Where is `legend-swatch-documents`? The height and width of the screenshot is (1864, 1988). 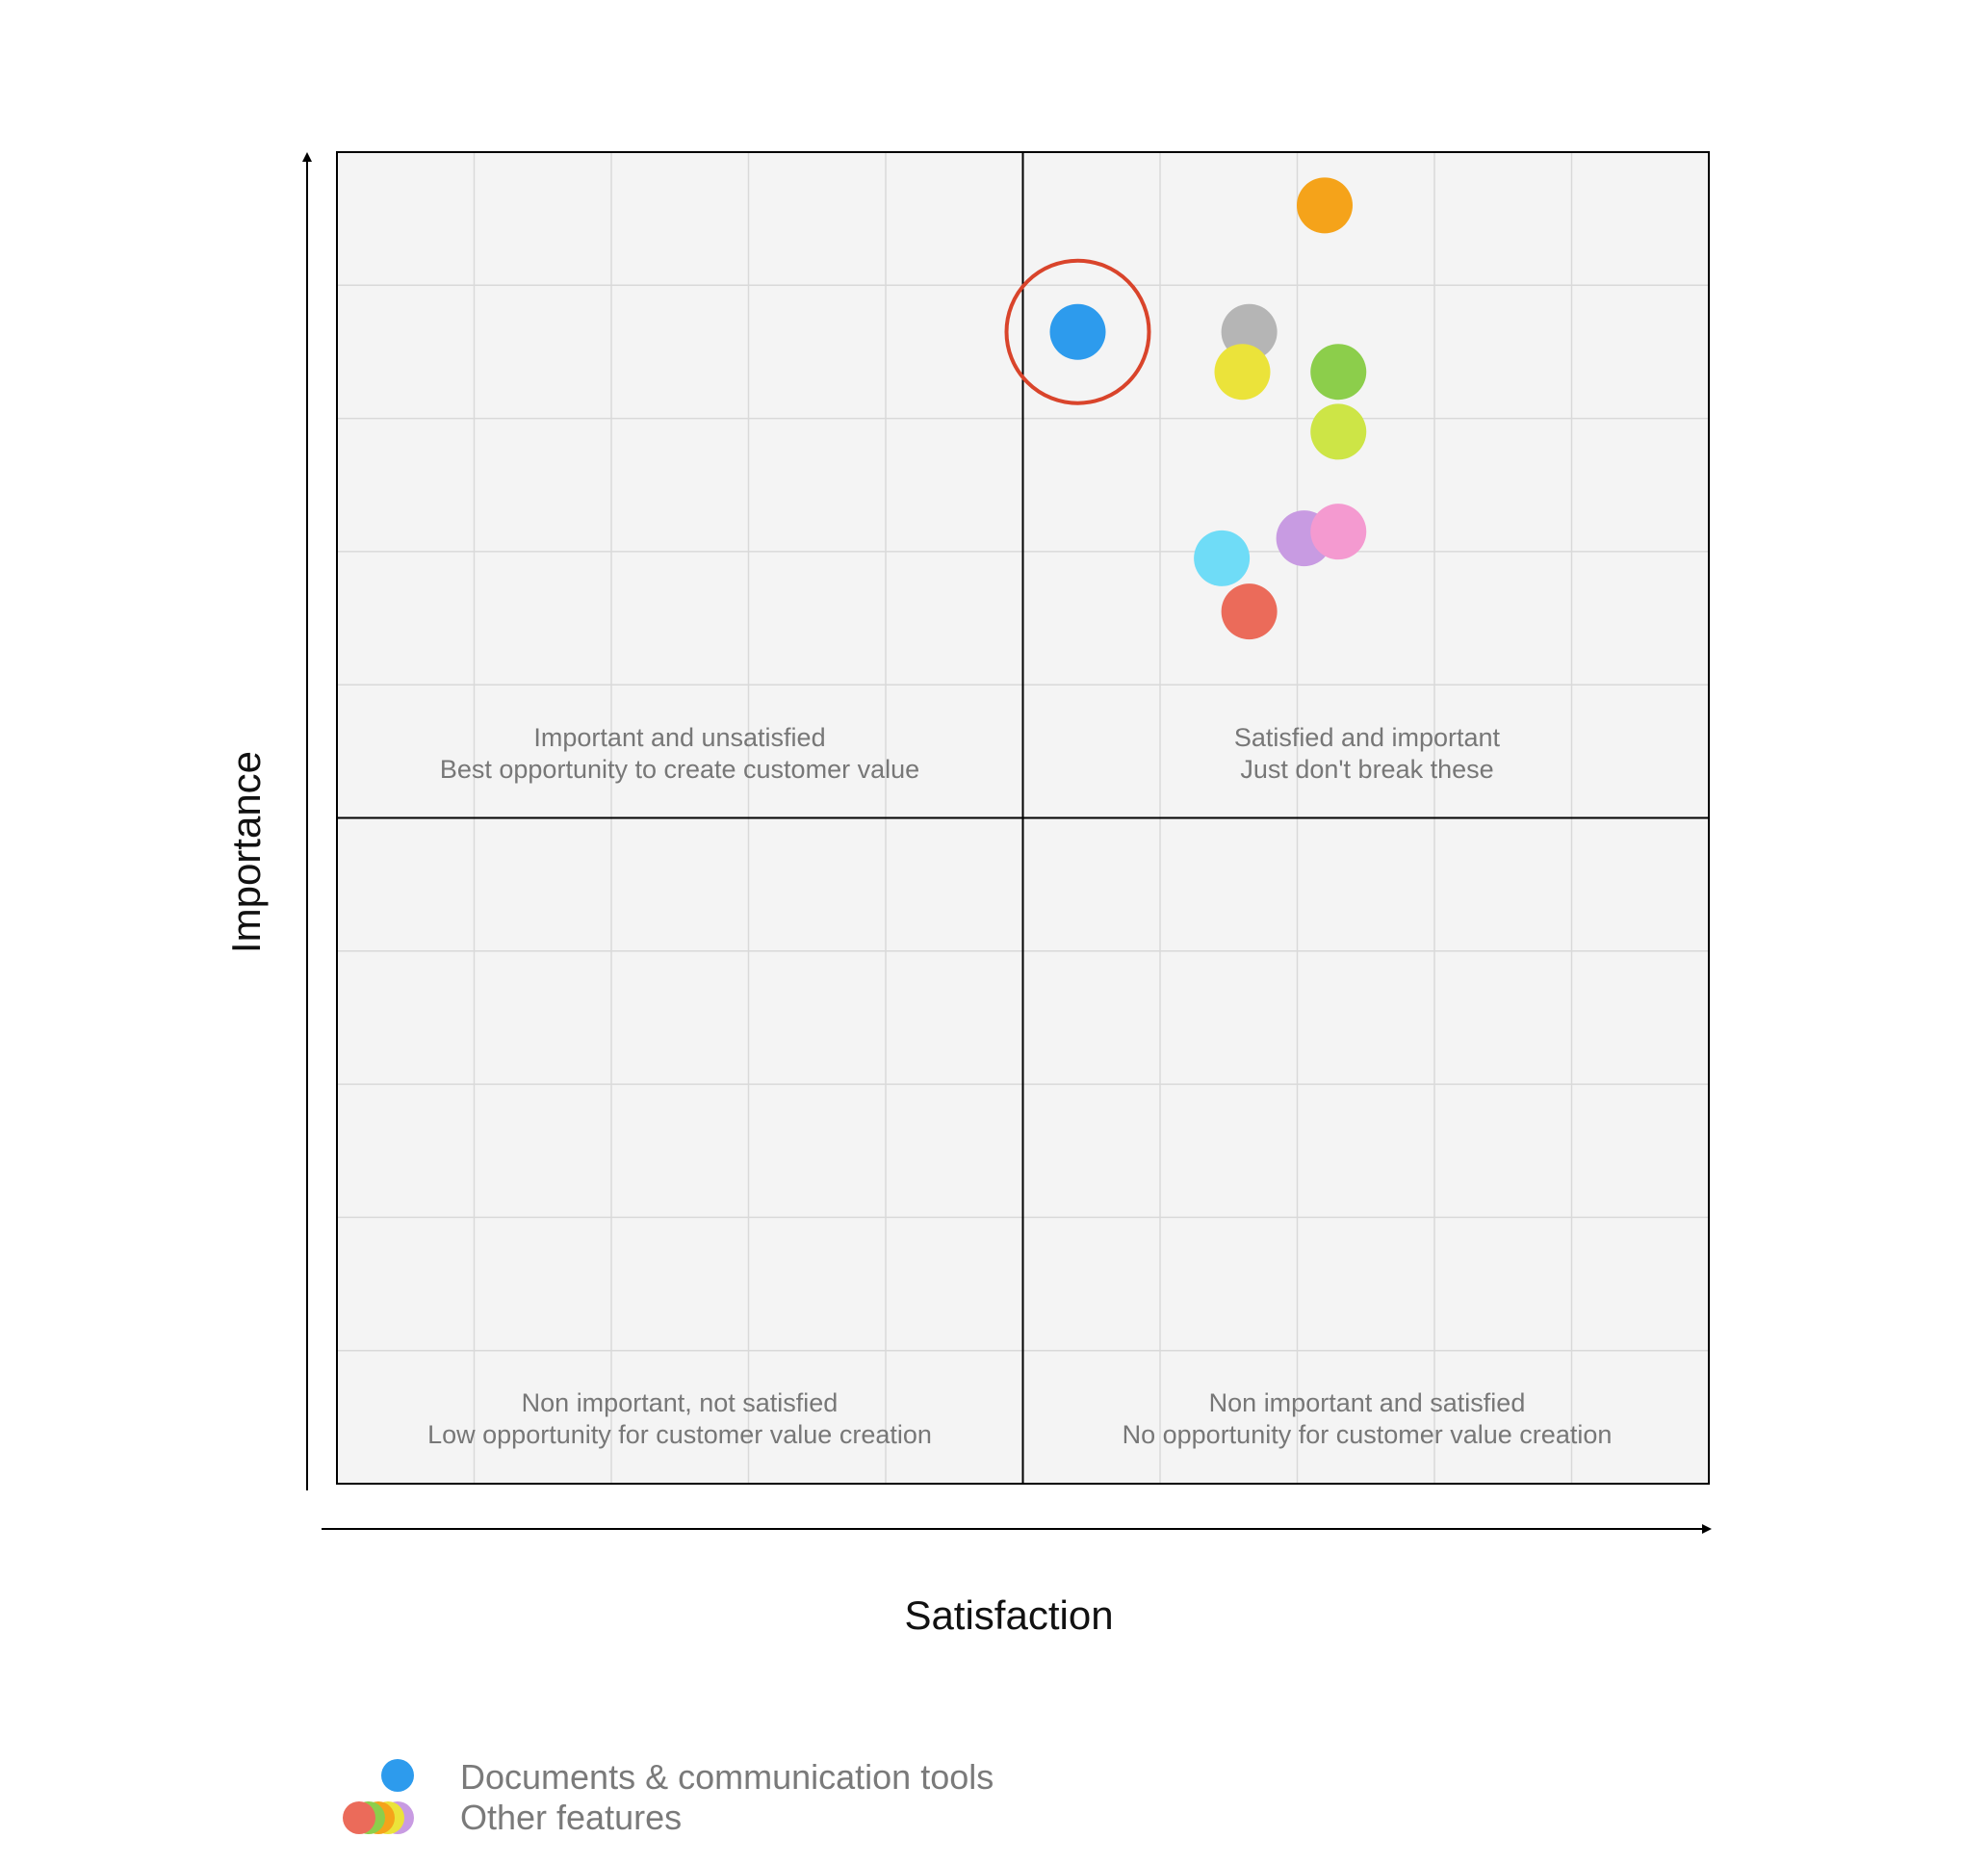
legend-swatch-documents is located at coordinates (397, 1775).